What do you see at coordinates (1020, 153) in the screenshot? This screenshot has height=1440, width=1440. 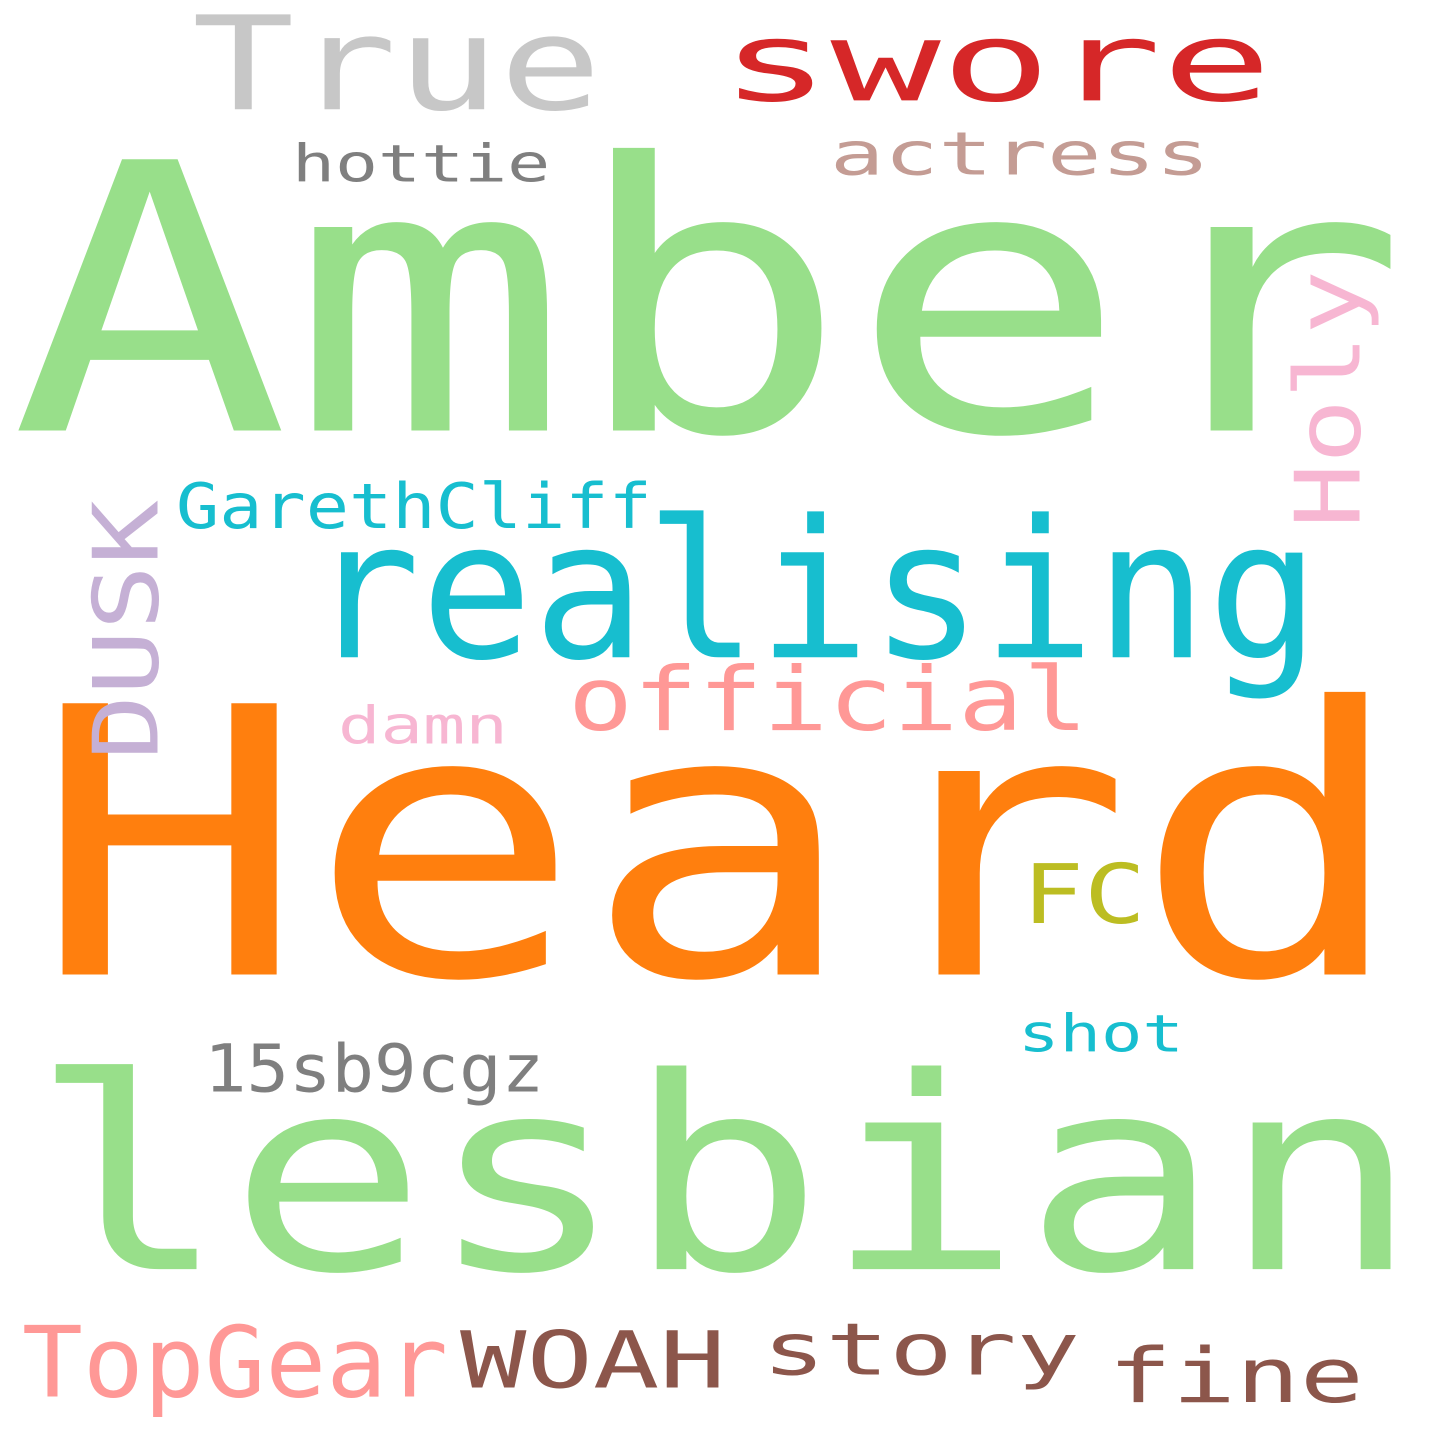 I see `word-actress: actress` at bounding box center [1020, 153].